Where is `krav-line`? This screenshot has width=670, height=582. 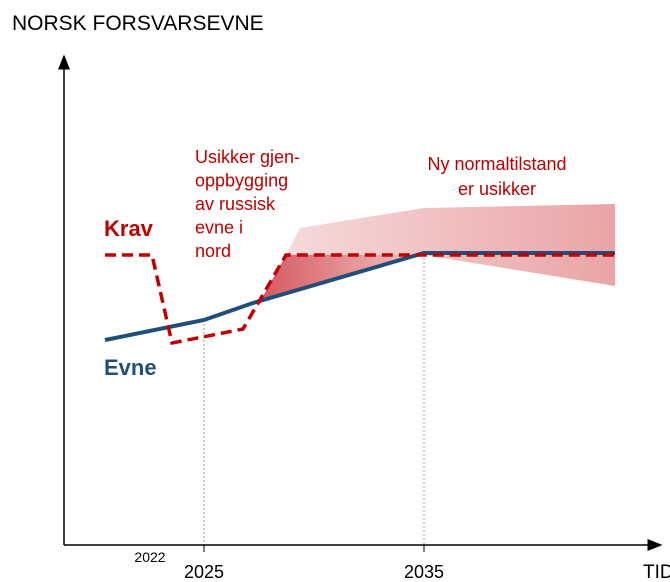
krav-line is located at coordinates (360, 299).